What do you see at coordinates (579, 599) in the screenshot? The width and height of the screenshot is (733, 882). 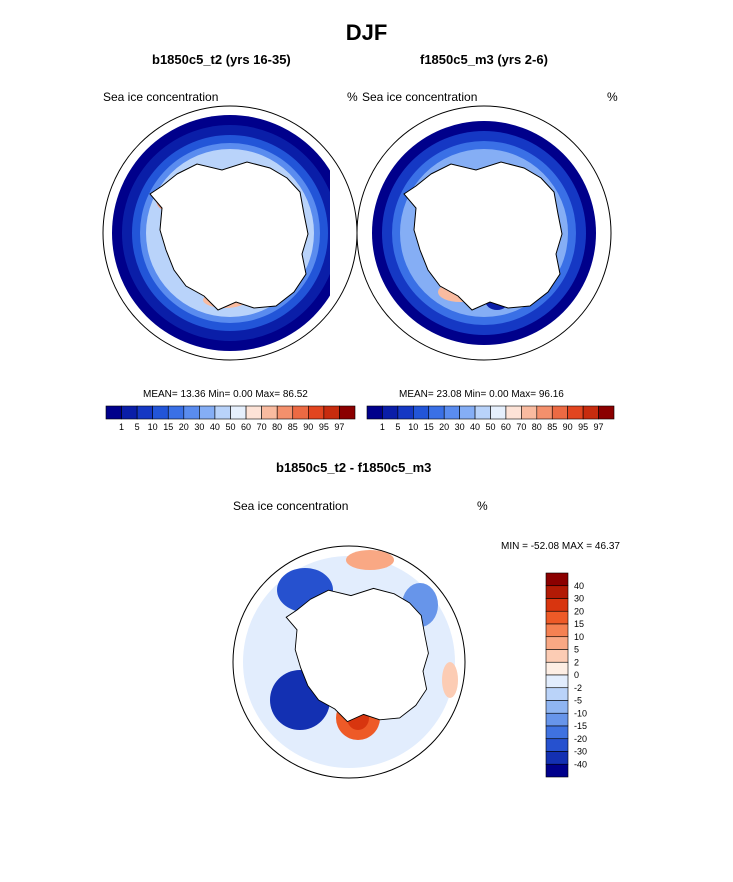 I see `difference-colorbar-tick-label: 30` at bounding box center [579, 599].